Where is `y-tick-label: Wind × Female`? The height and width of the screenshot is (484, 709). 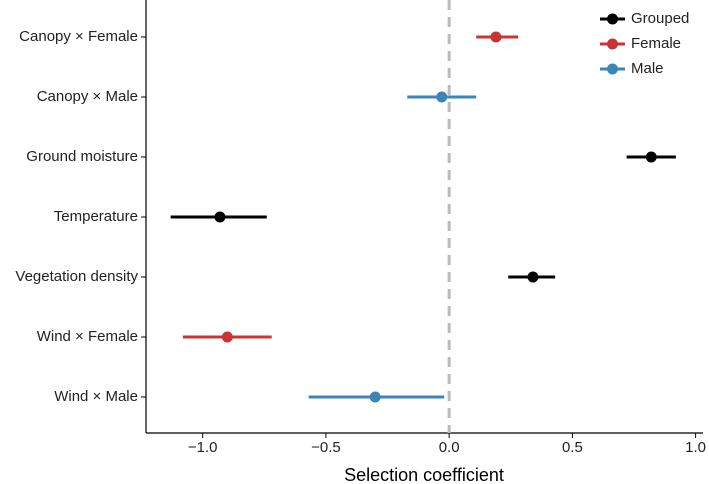
y-tick-label: Wind × Female is located at coordinates (87, 336).